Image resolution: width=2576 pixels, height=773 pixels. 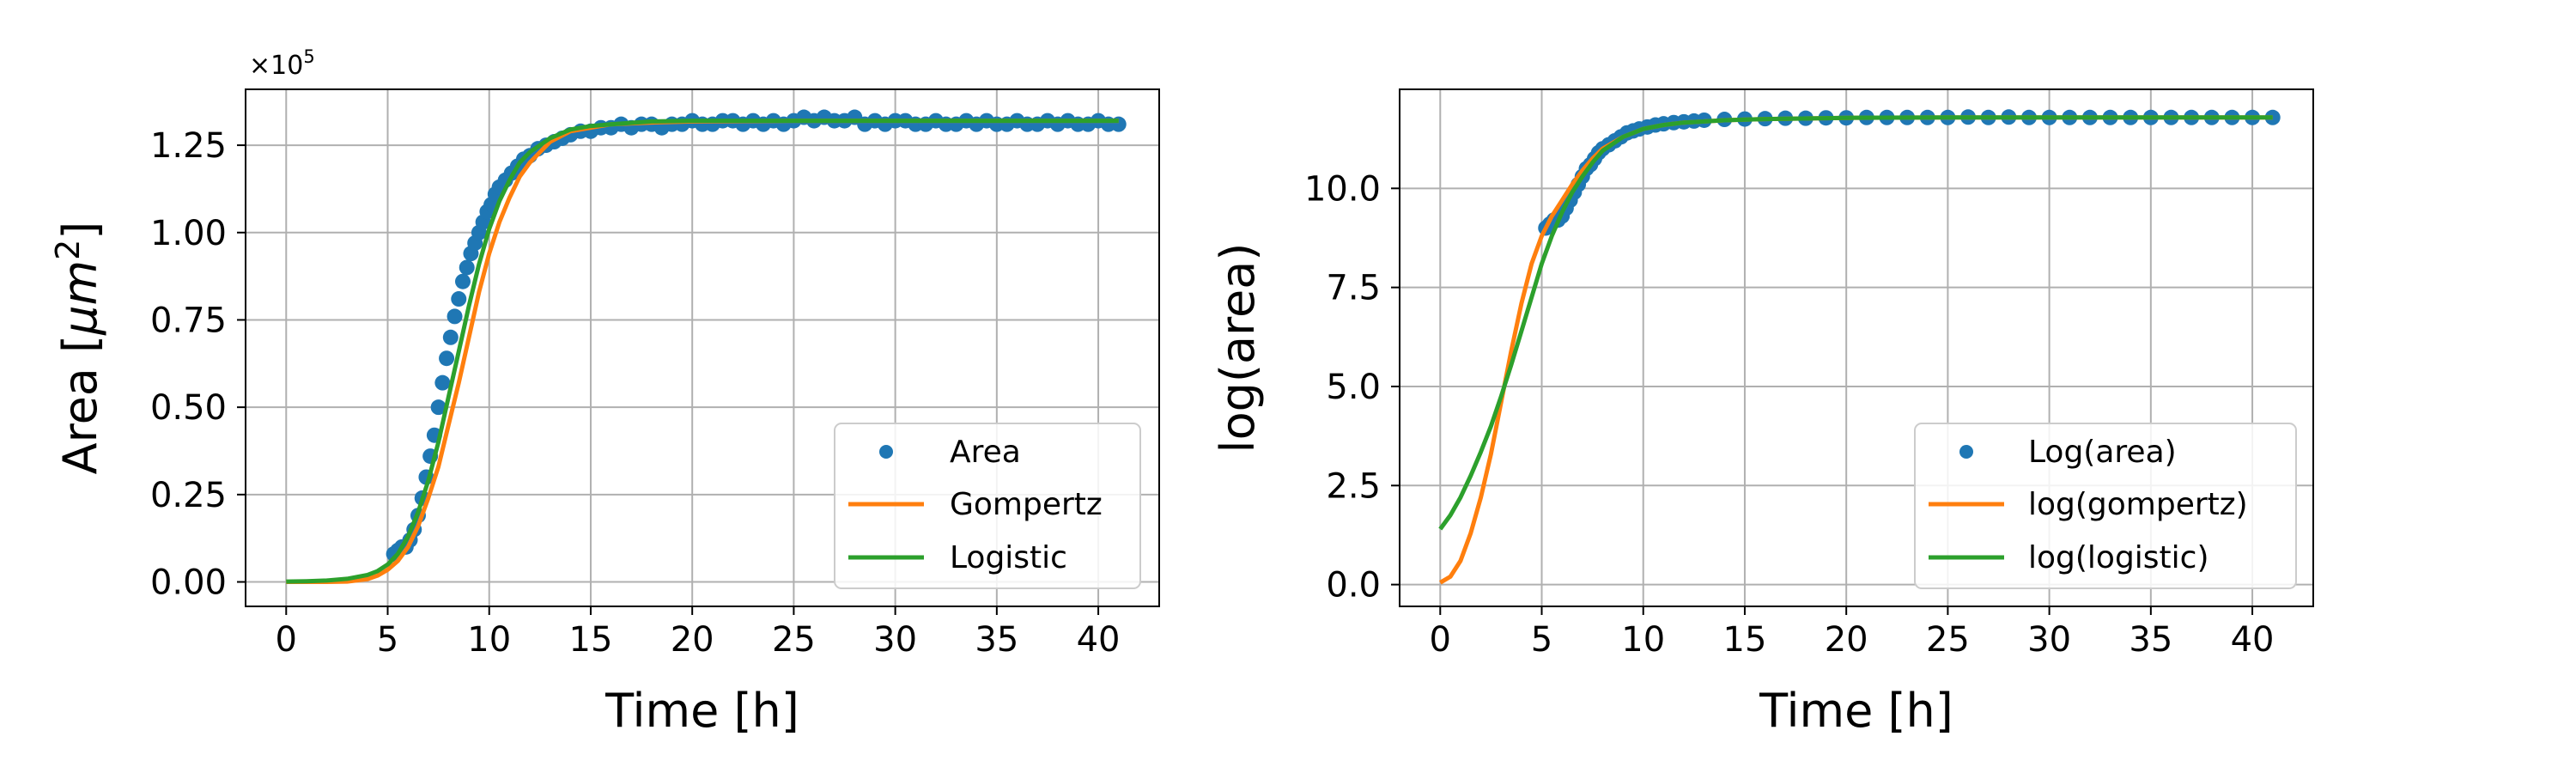 What do you see at coordinates (1353, 586) in the screenshot?
I see `y-tick-label: 0.0` at bounding box center [1353, 586].